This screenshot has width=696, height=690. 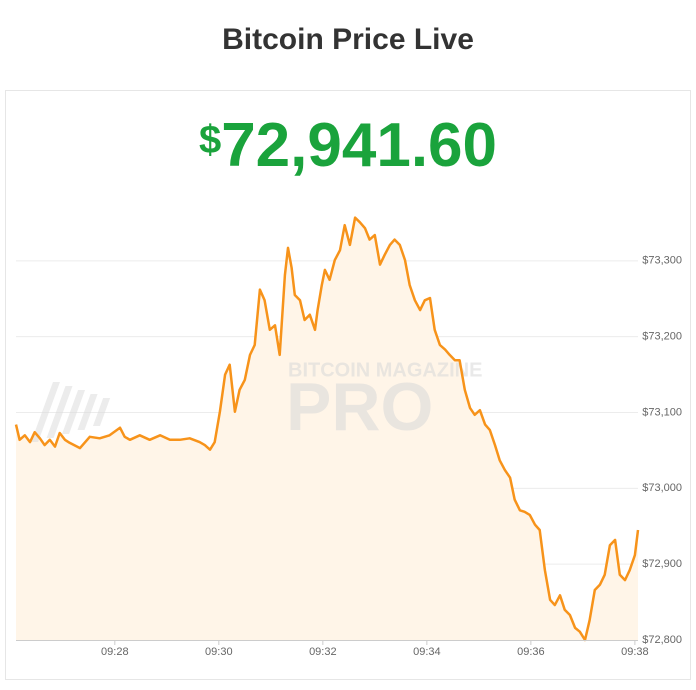 I want to click on page-title: Bitcoin Price Live, so click(x=348, y=39).